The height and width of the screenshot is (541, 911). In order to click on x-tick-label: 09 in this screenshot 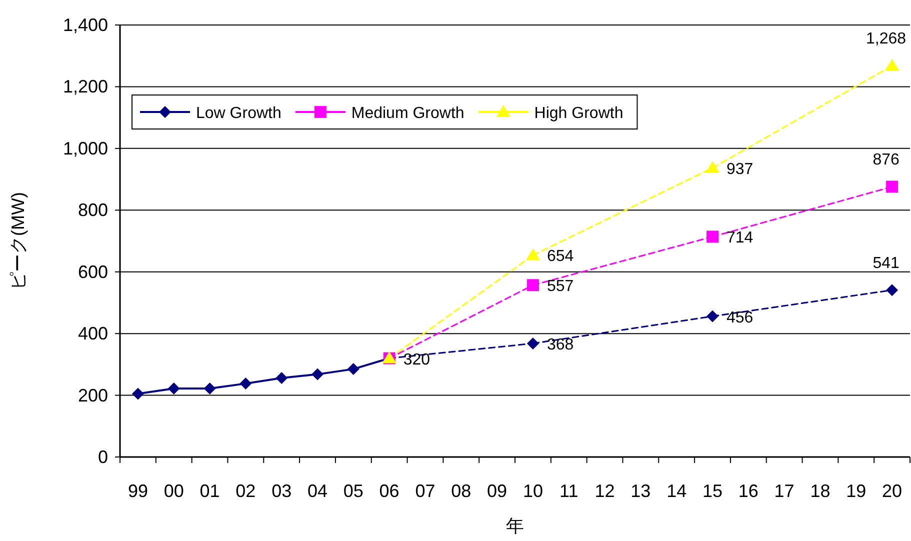, I will do `click(497, 491)`.